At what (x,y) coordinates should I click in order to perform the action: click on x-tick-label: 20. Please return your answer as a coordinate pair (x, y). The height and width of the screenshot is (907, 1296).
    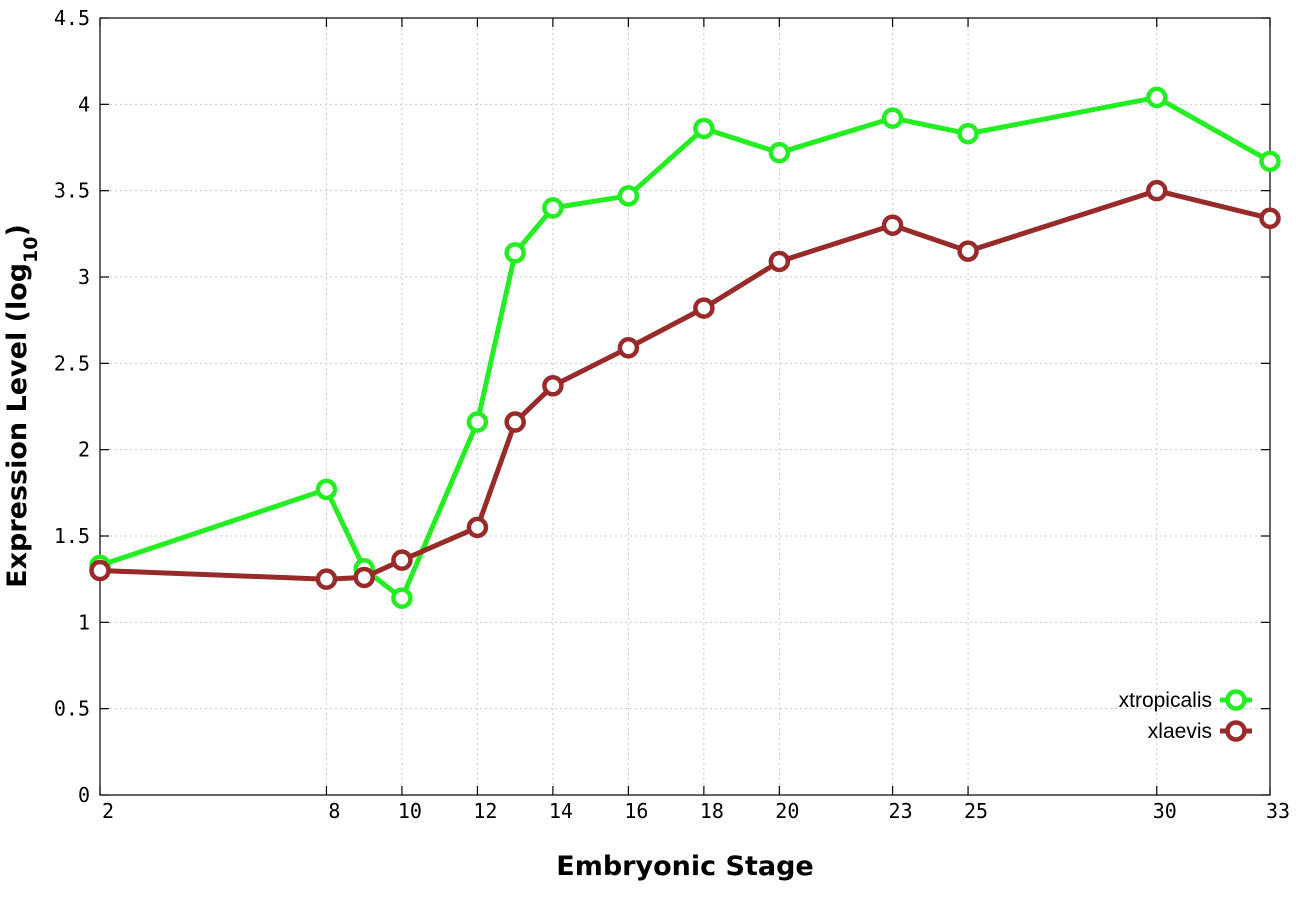
    Looking at the image, I should click on (787, 811).